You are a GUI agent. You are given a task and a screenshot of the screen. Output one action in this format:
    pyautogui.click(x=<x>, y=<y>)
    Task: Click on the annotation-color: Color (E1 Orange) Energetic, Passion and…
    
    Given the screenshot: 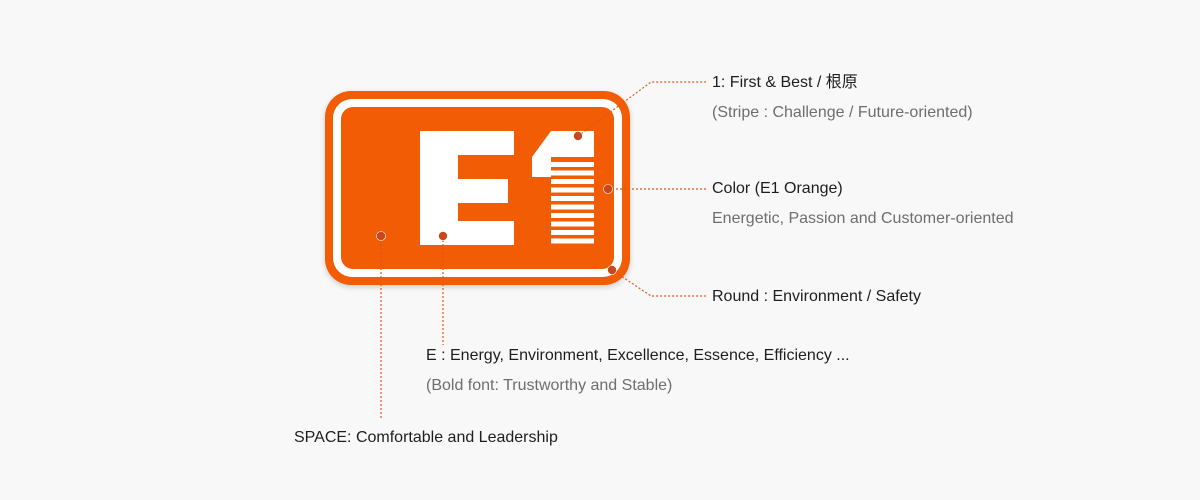 What is the action you would take?
    pyautogui.click(x=863, y=204)
    